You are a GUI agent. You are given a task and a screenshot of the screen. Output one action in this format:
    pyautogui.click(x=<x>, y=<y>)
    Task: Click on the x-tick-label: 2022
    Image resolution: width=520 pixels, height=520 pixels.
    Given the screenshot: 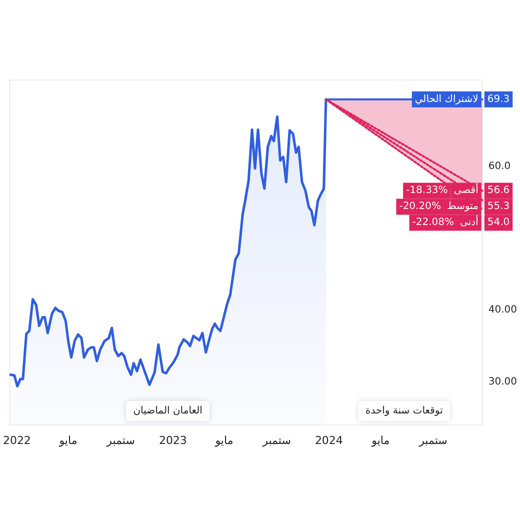 What is the action you would take?
    pyautogui.click(x=16, y=440)
    